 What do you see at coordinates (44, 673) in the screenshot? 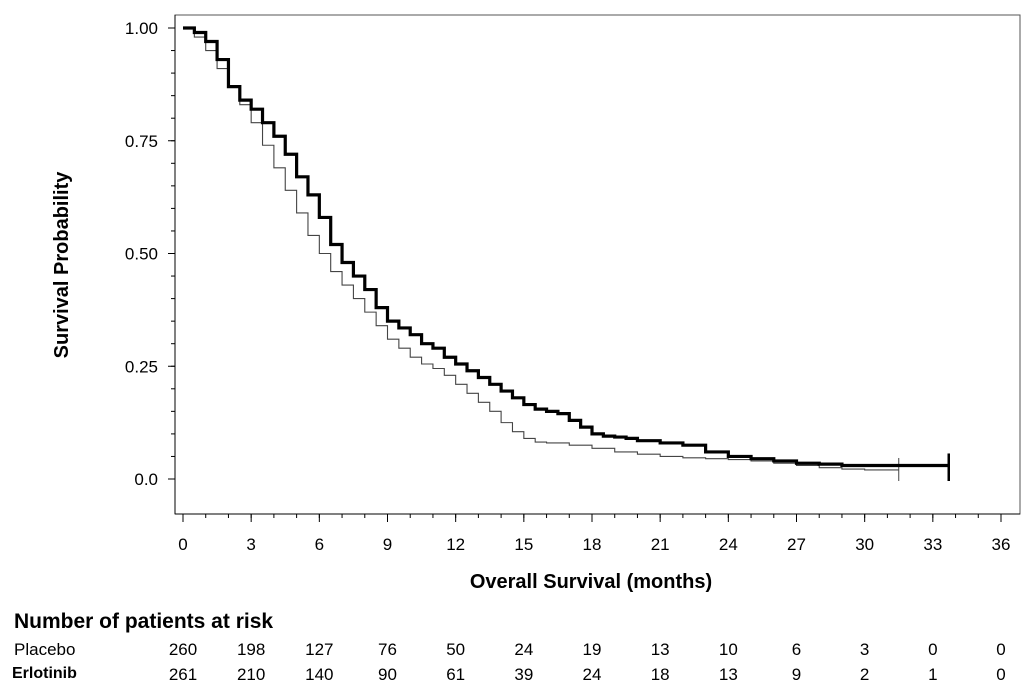
I see `risk-row-label-erlotinib: Erlotinib` at bounding box center [44, 673].